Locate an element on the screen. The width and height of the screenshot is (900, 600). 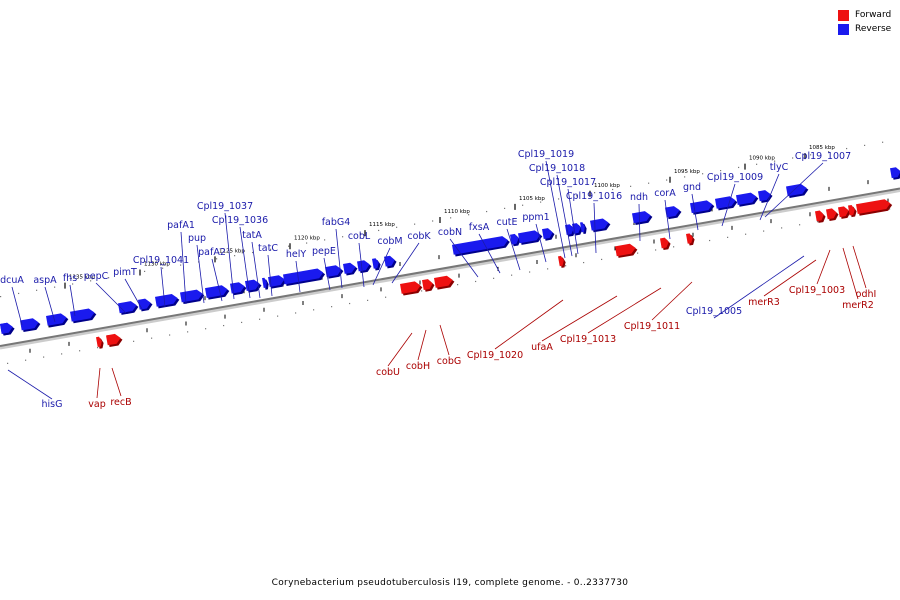
gene-label-tlyc: tlyC is located at coordinates (779, 167).